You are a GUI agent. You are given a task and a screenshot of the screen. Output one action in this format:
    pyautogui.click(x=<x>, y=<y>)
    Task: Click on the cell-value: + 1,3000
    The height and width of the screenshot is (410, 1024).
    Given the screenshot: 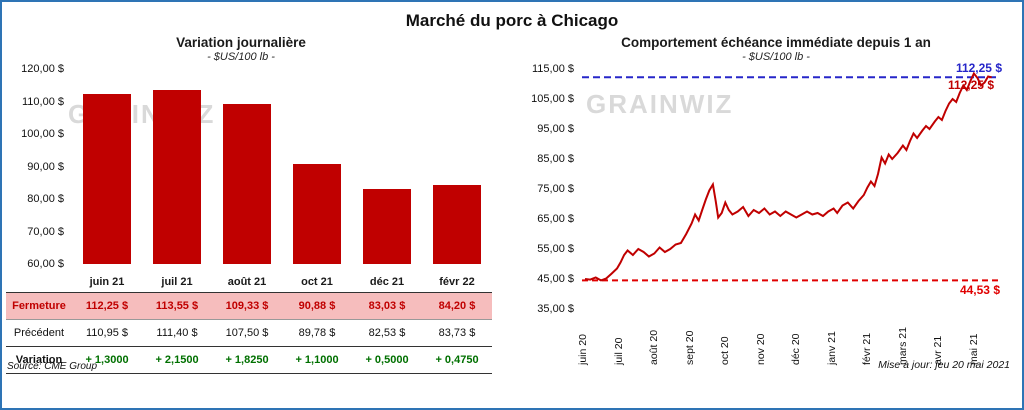 What is the action you would take?
    pyautogui.click(x=107, y=360)
    